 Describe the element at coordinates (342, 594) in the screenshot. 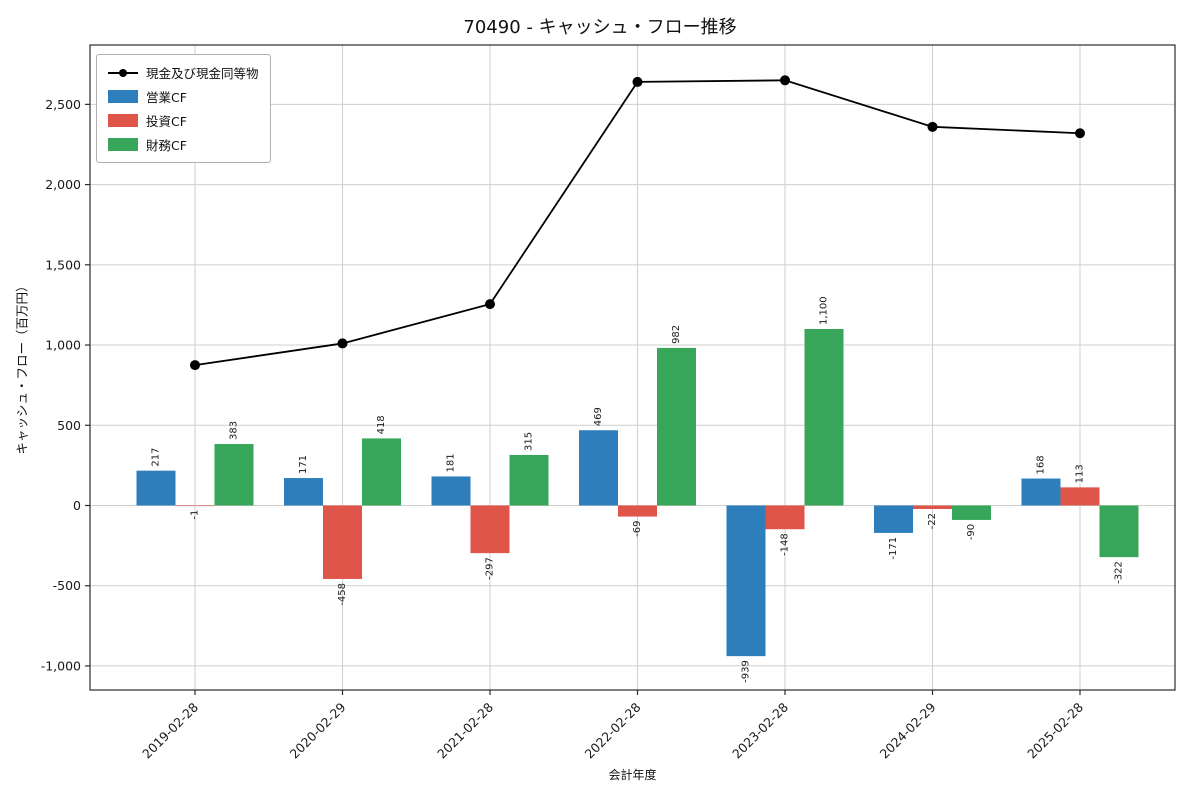

I see `bar-value-label: -458` at that location.